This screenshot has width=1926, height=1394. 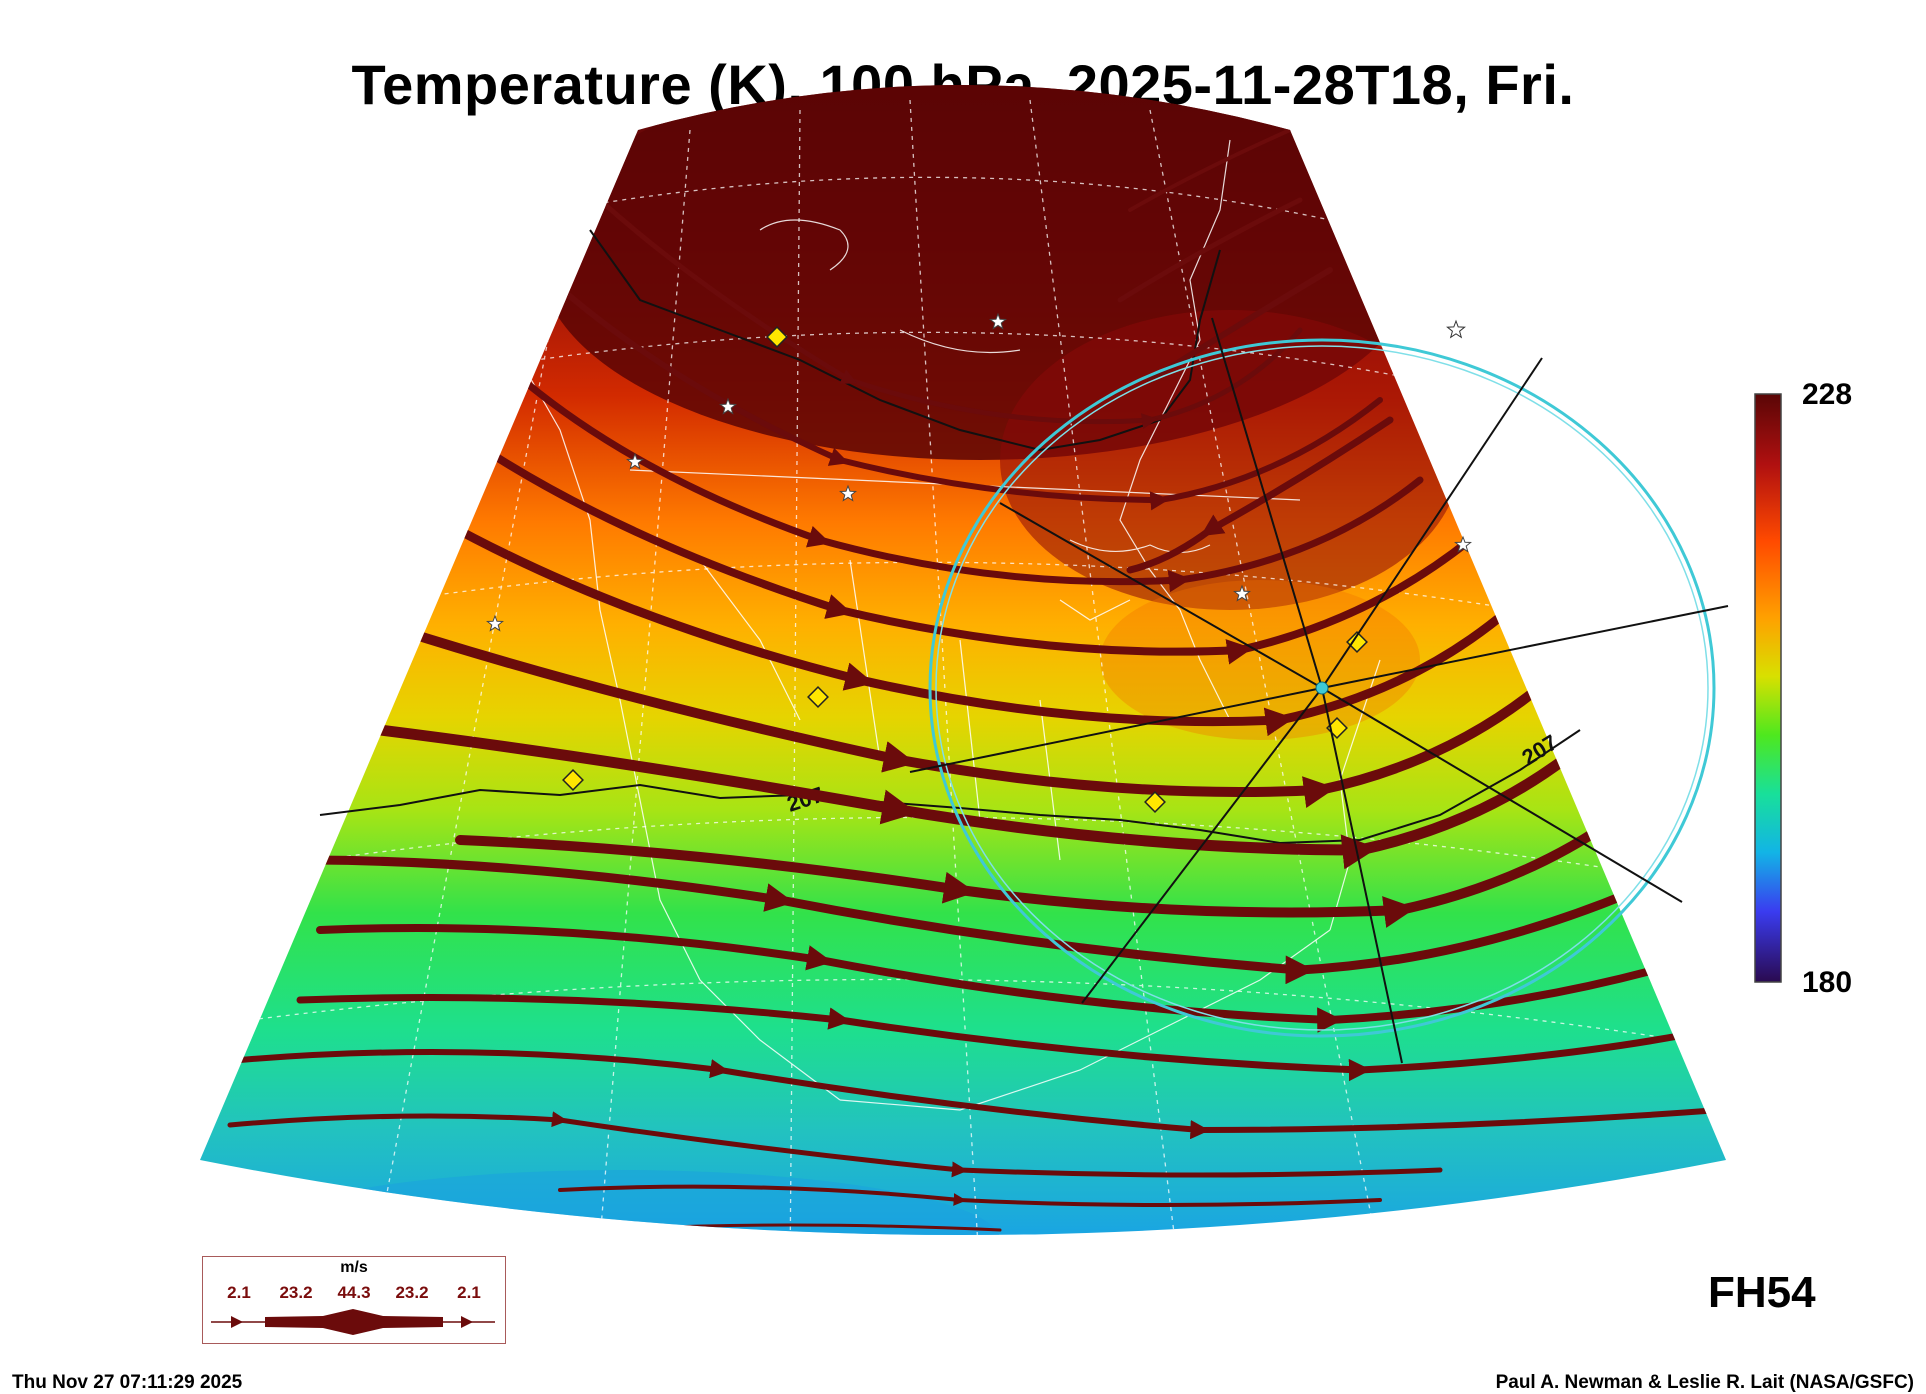 I want to click on wind-legend-unit: m/s, so click(x=354, y=1267).